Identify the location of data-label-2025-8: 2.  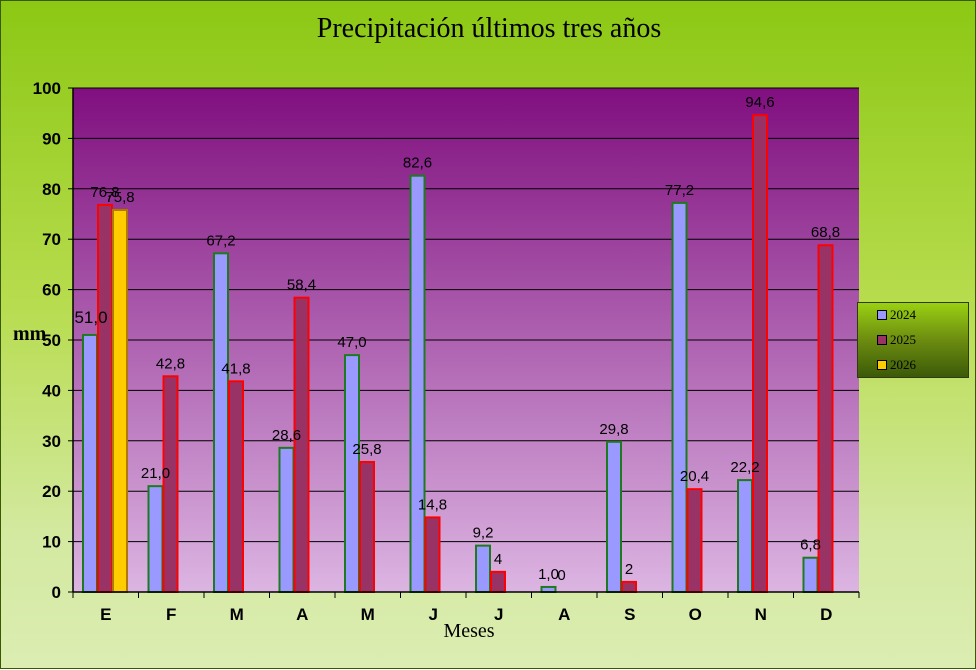
(629, 569).